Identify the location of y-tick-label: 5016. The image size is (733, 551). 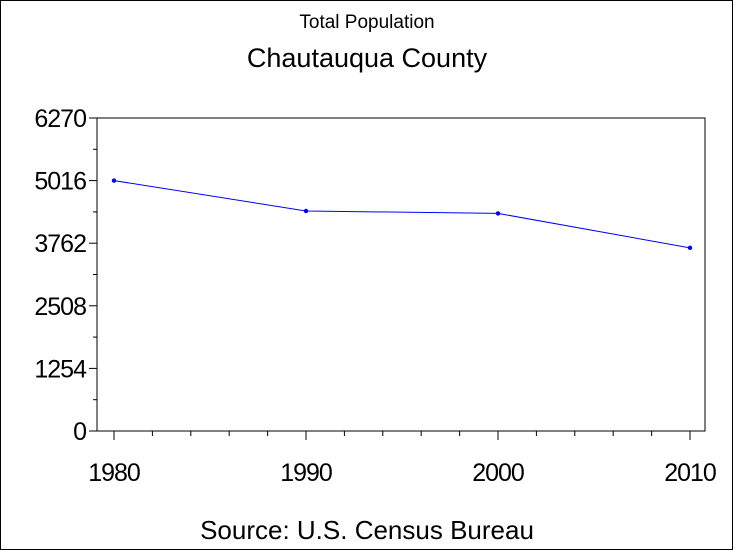
(60, 182).